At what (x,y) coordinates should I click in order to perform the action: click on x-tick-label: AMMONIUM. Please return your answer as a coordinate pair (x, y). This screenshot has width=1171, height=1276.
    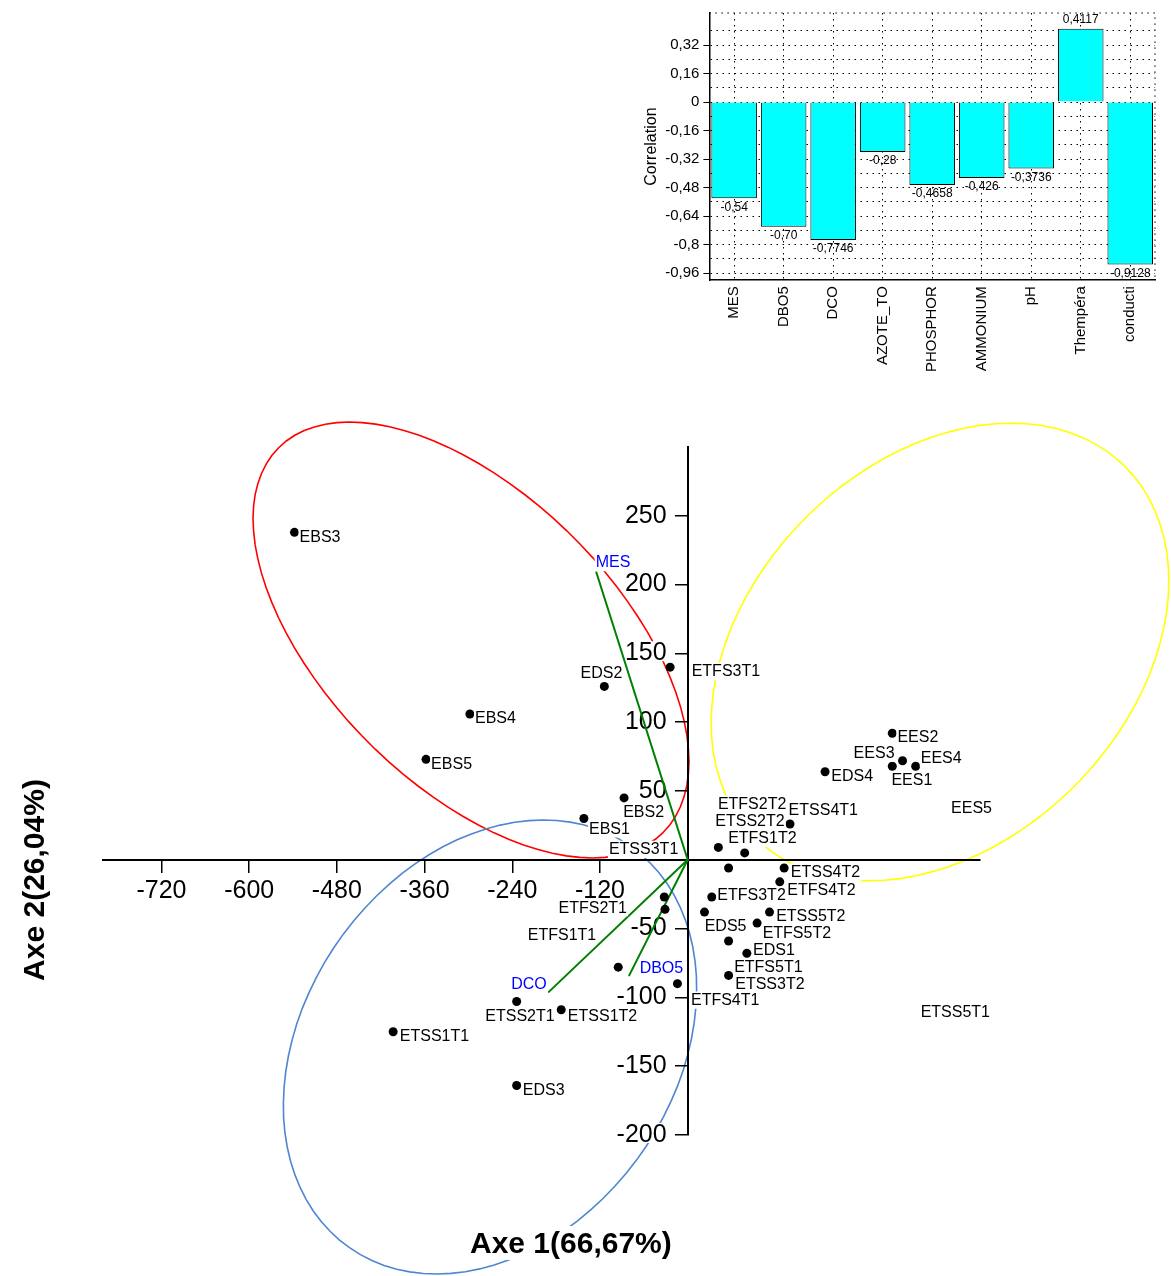
    Looking at the image, I should click on (980, 329).